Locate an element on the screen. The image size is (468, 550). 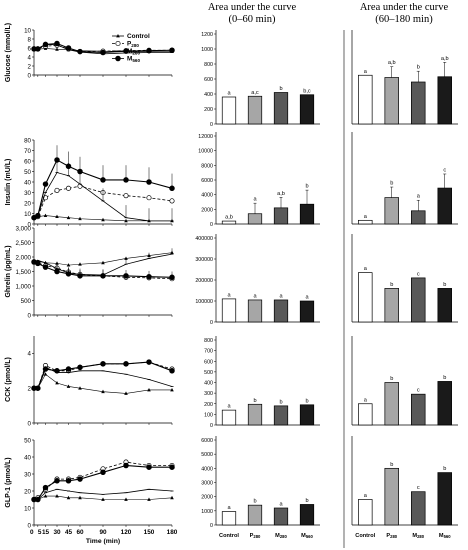
auc-header-60-180-line1: Area under the curve is located at coordinates (404, 7).